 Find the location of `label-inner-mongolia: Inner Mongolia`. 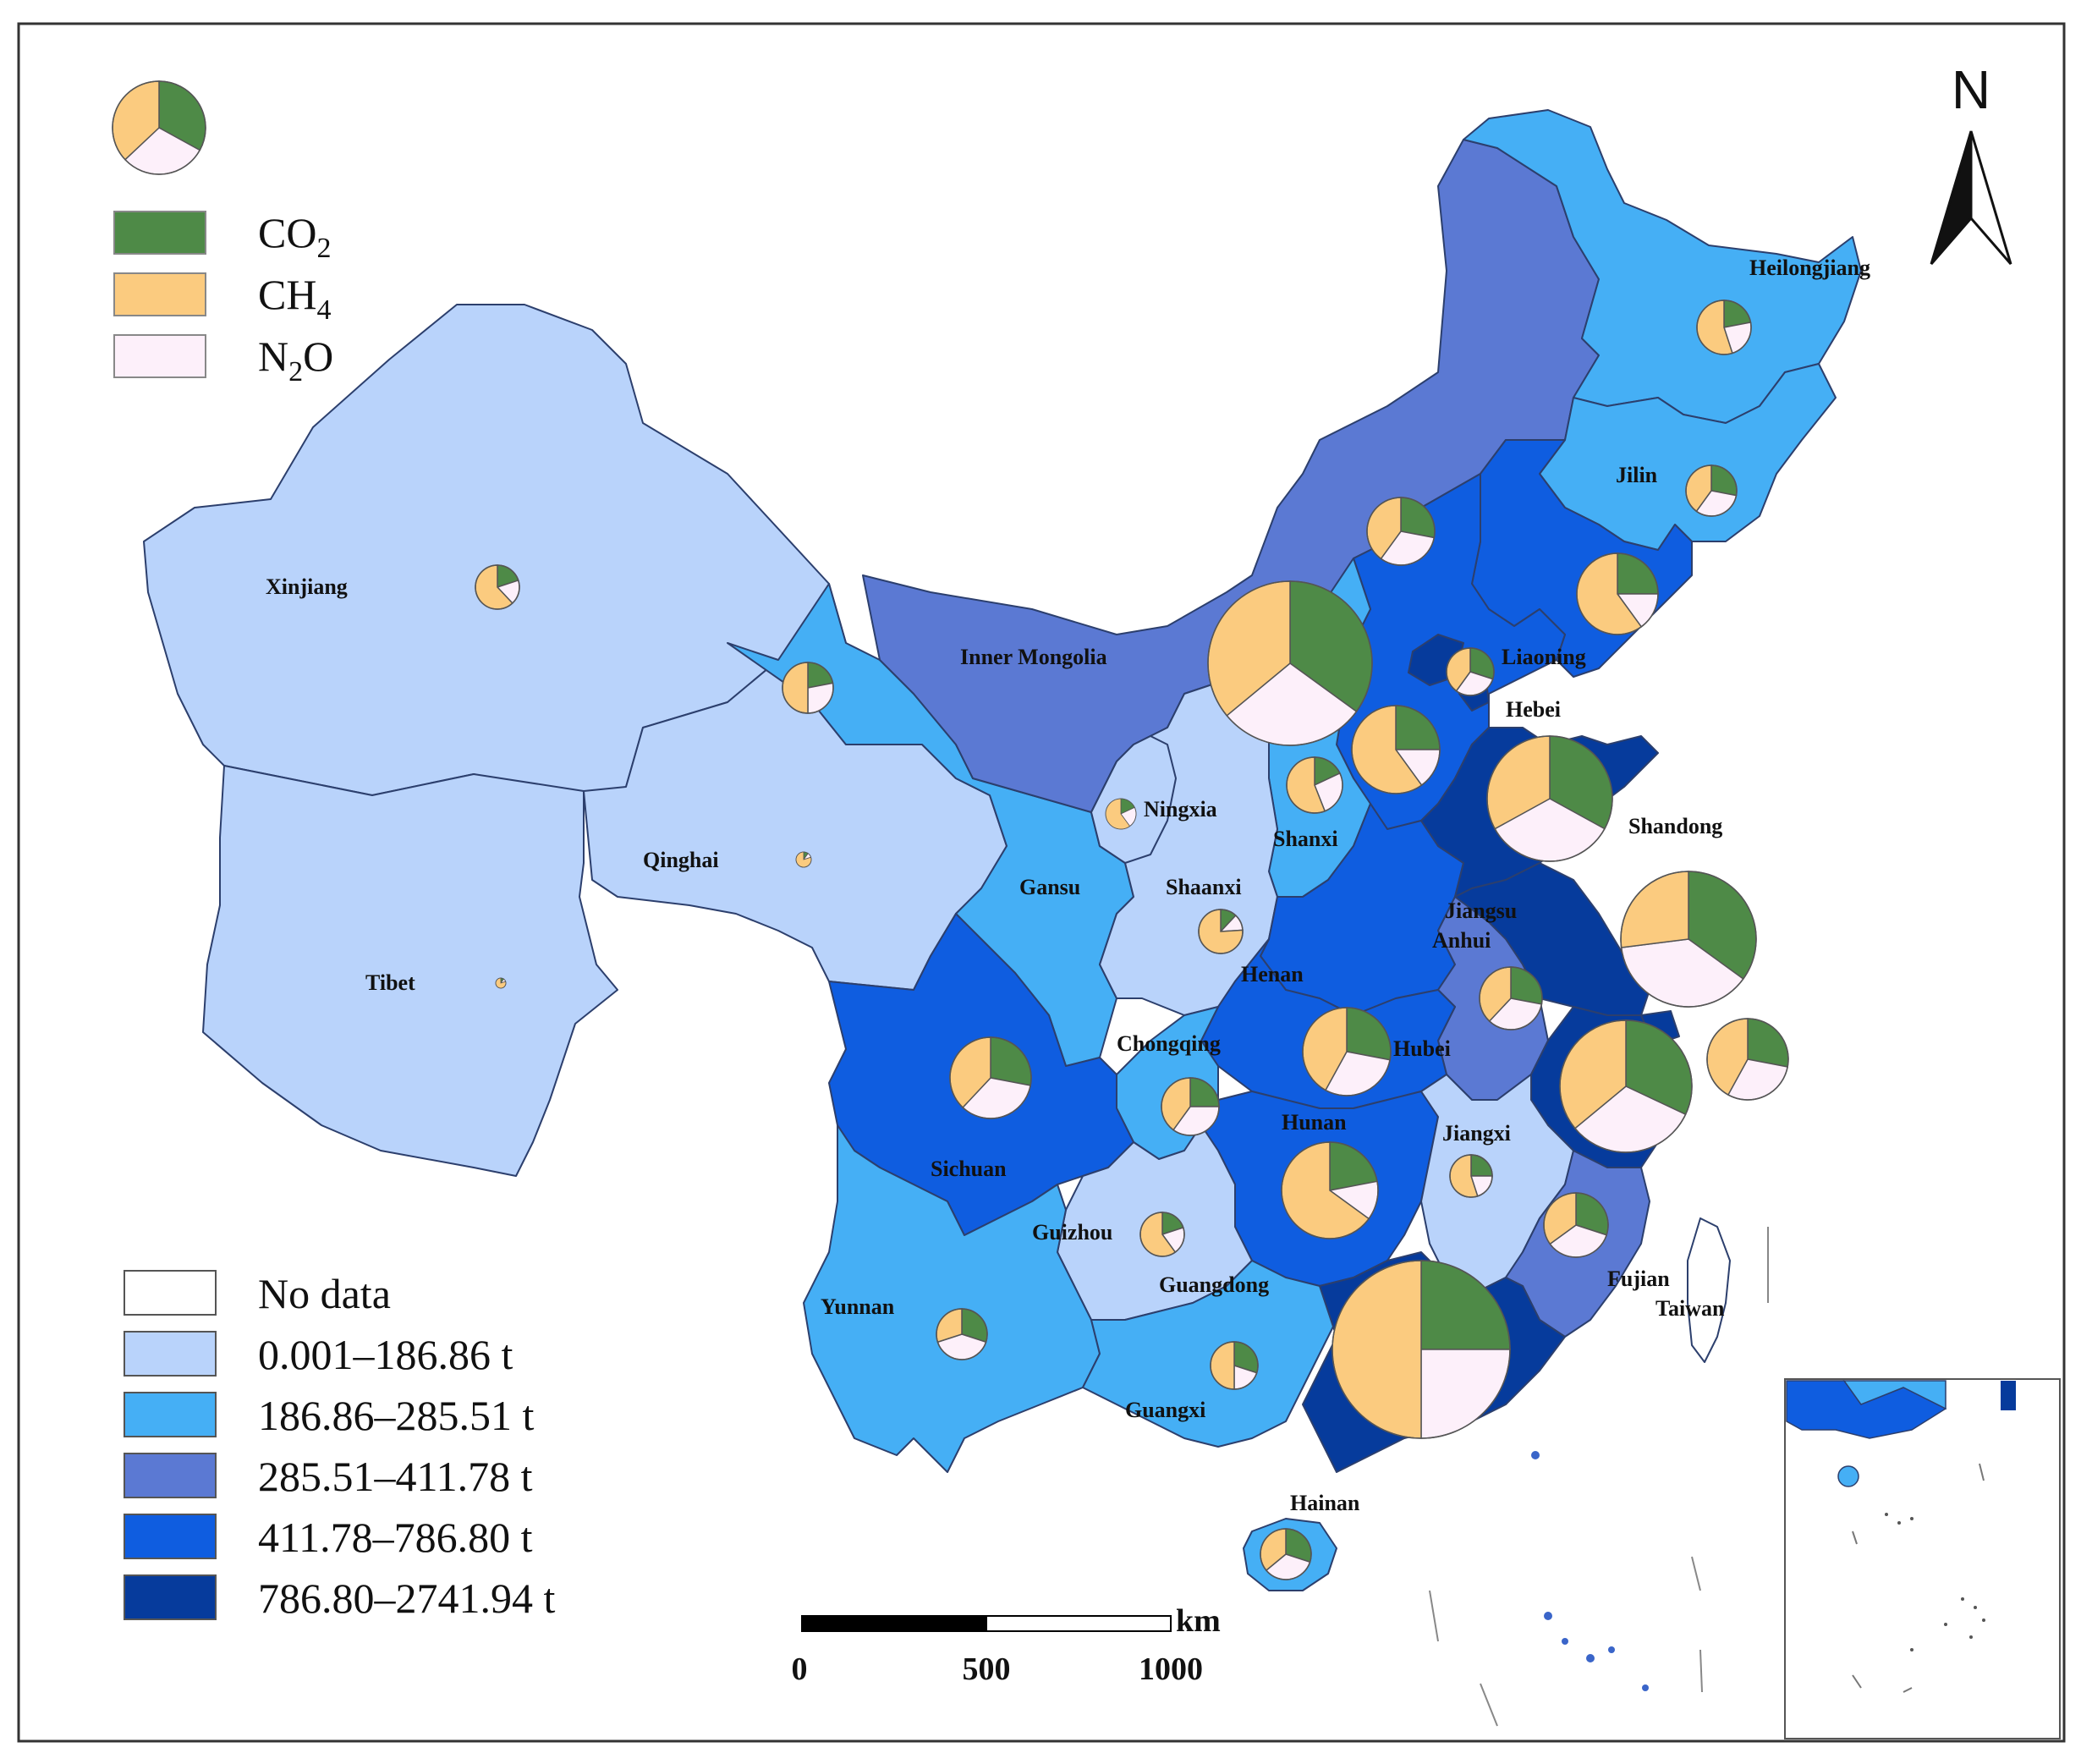

label-inner-mongolia: Inner Mongolia is located at coordinates (1033, 657).